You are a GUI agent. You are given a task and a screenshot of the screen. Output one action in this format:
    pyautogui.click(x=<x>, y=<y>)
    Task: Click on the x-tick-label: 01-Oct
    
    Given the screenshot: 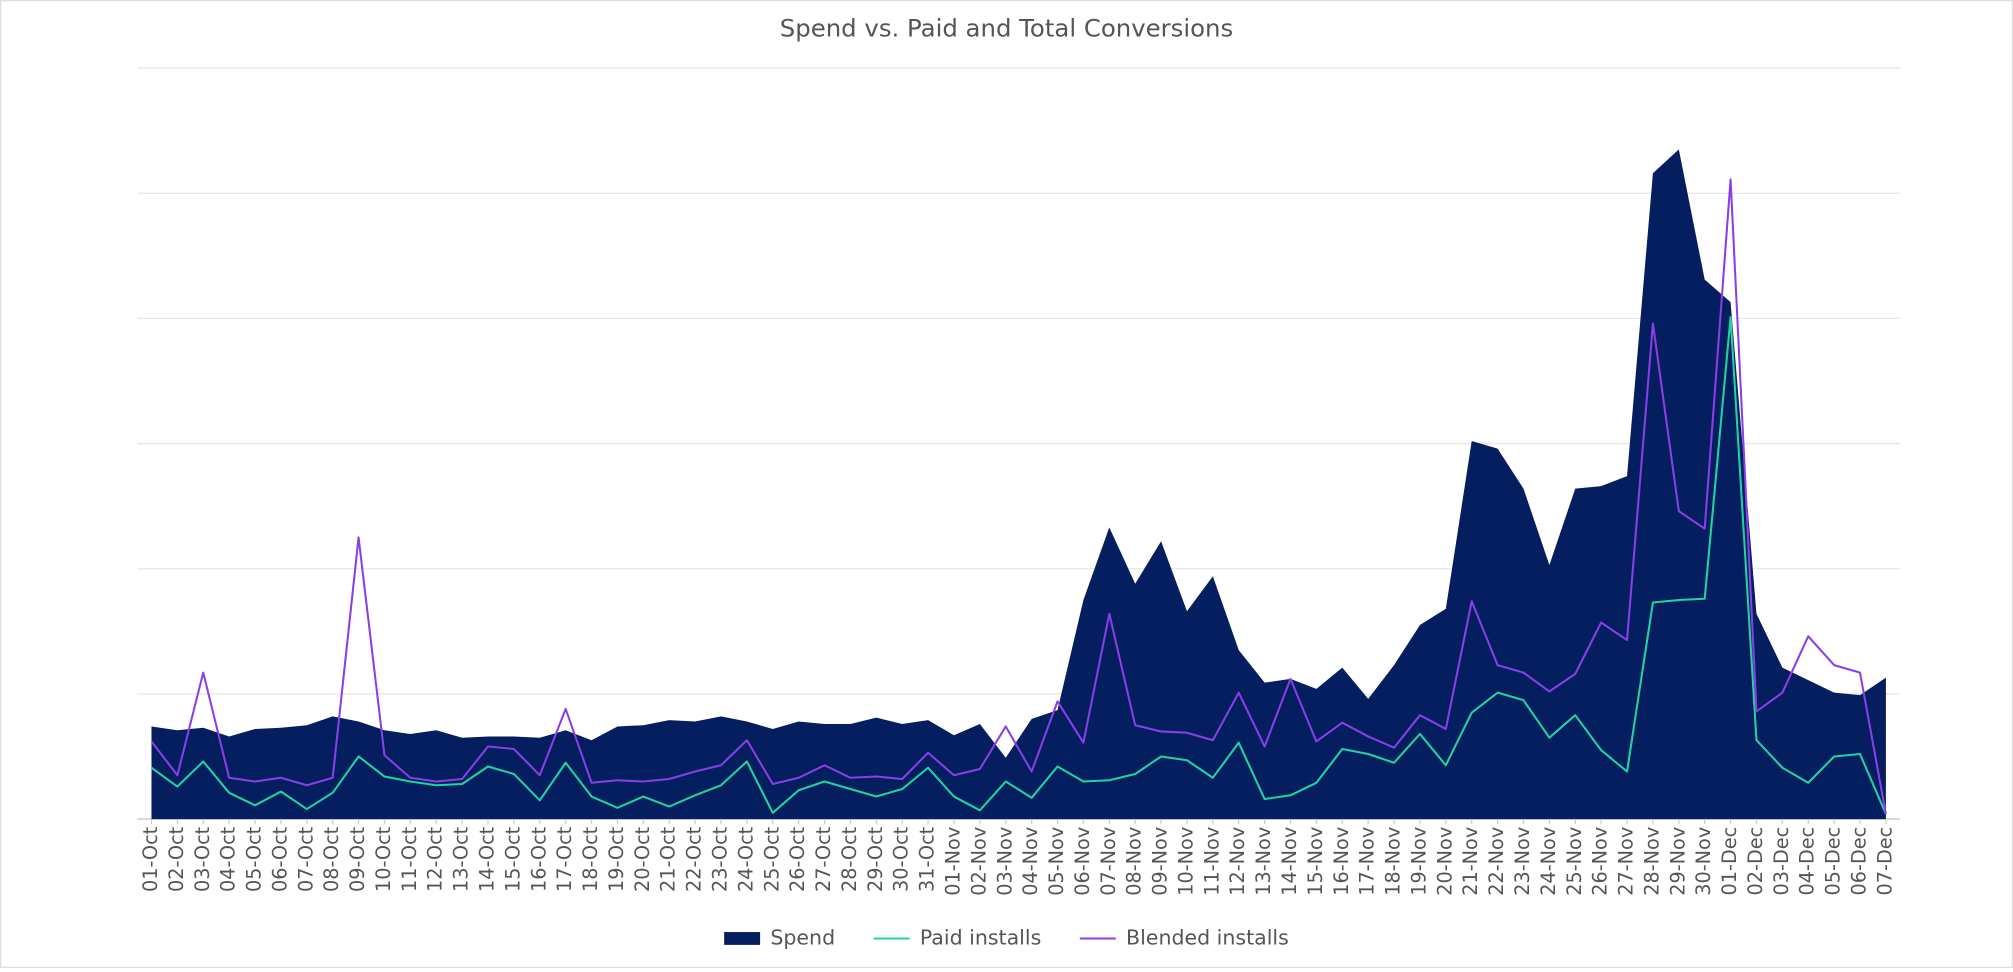 What is the action you would take?
    pyautogui.click(x=150, y=859)
    